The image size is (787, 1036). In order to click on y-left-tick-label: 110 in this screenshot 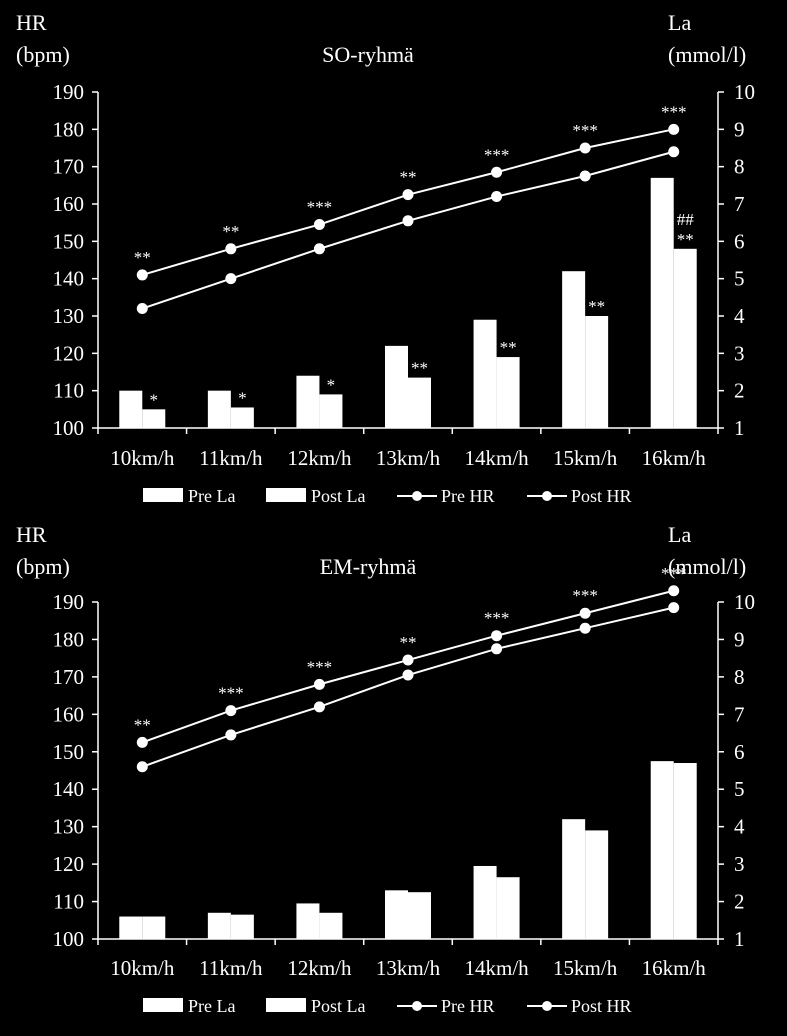, I will do `click(68, 391)`.